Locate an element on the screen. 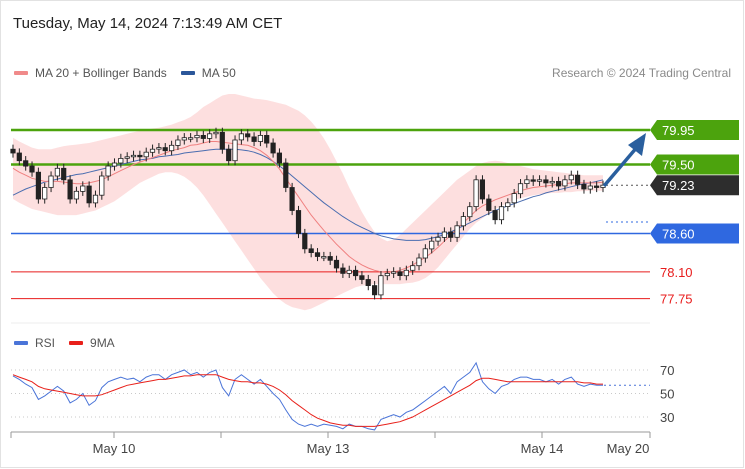 This screenshot has width=745, height=469. level-tag-79.50 is located at coordinates (694, 164).